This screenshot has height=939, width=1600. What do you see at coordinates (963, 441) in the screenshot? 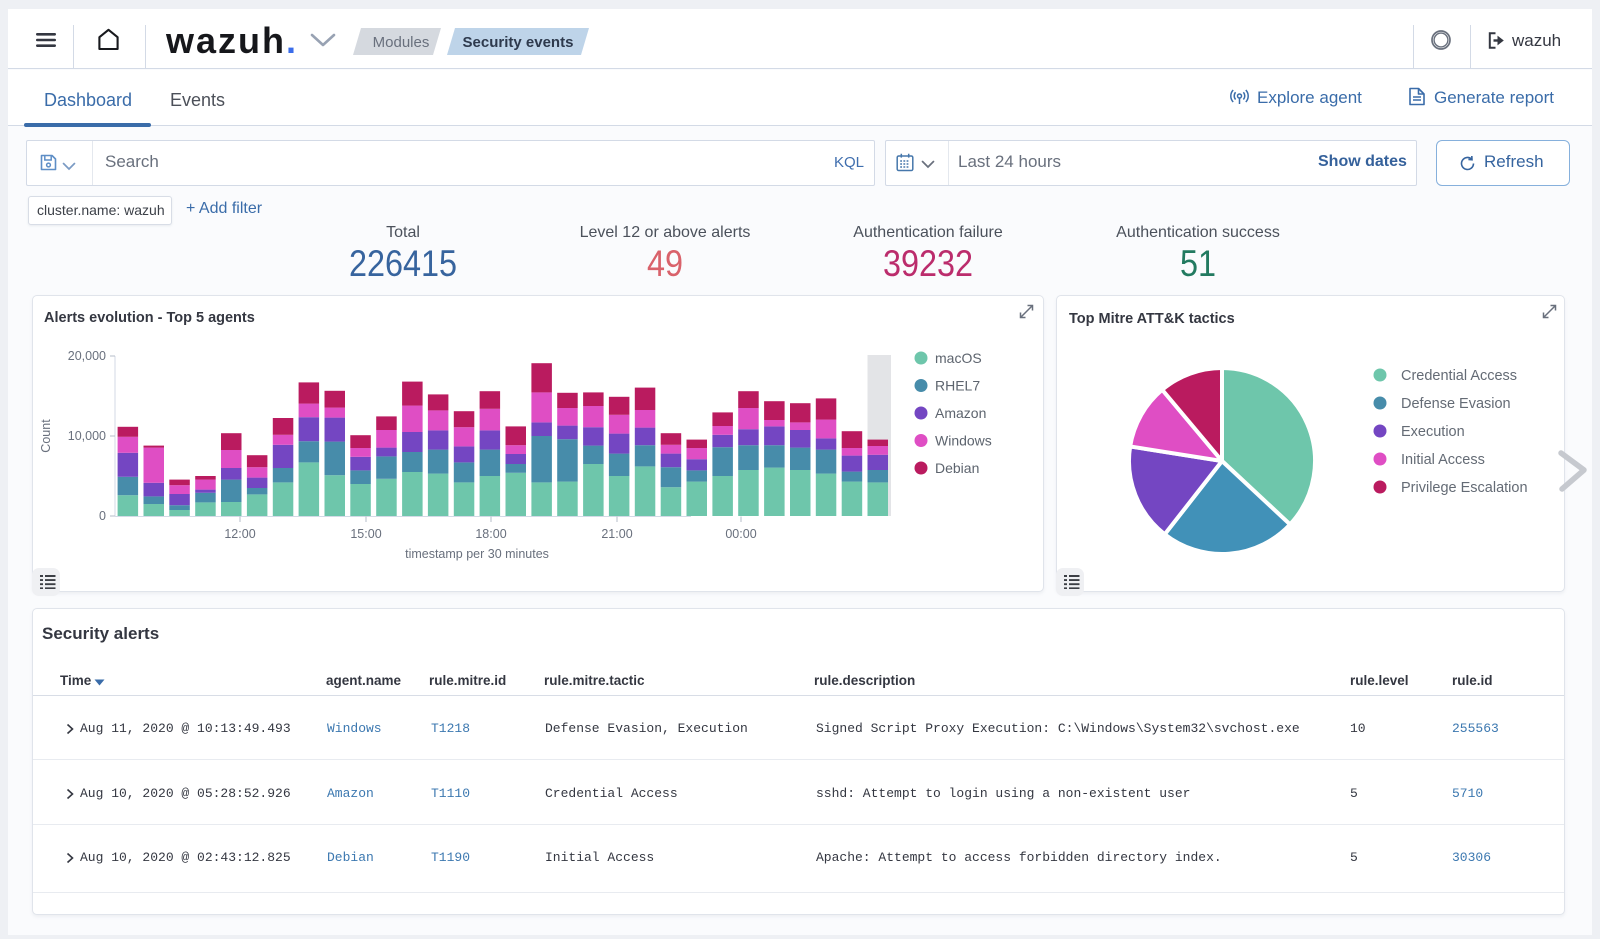
I see `svg-text: Windows` at bounding box center [963, 441].